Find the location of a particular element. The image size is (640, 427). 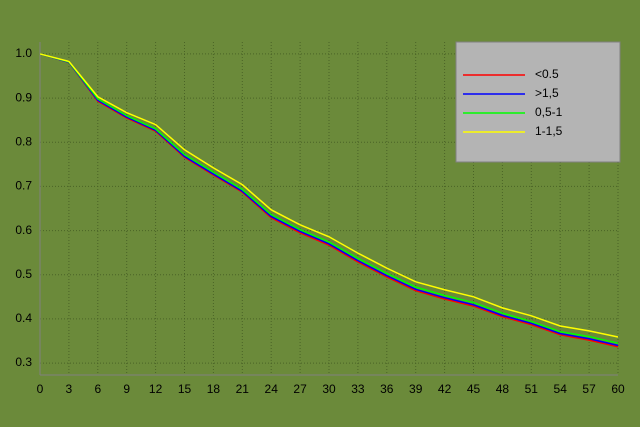

x-tick-label: 6 is located at coordinates (97, 389).